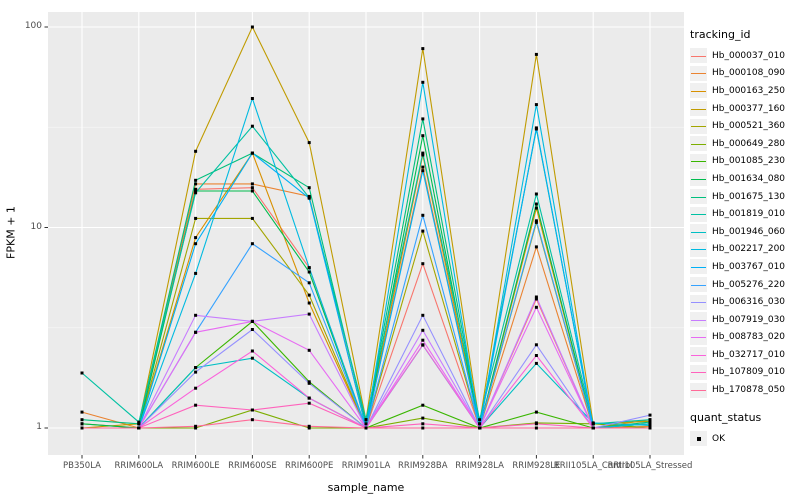 The image size is (800, 500). Describe the element at coordinates (593, 466) in the screenshot. I see `x-tick-label: RRII105LA_Control` at that location.